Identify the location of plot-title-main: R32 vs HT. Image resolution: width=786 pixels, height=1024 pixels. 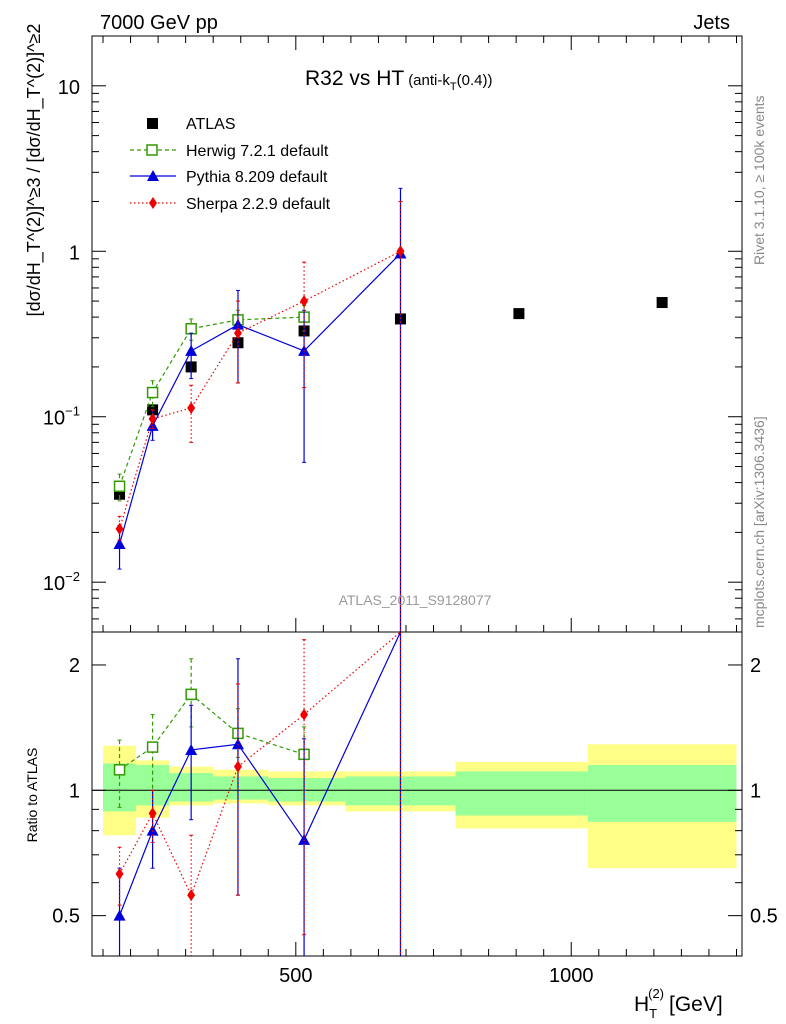
(354, 78).